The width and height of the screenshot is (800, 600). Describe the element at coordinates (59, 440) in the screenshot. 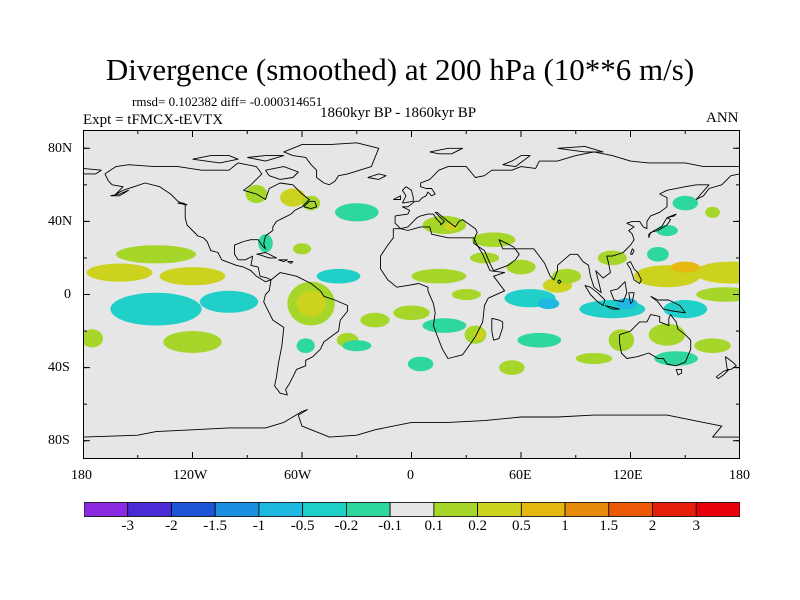

I see `lat-label-80s: 80S` at that location.